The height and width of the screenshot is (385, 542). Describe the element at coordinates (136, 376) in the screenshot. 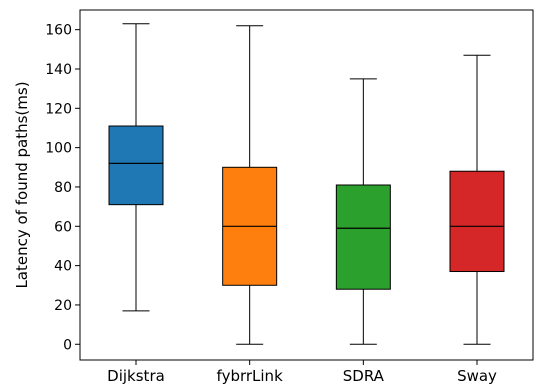

I see `x-tick-label: Dijkstra` at that location.